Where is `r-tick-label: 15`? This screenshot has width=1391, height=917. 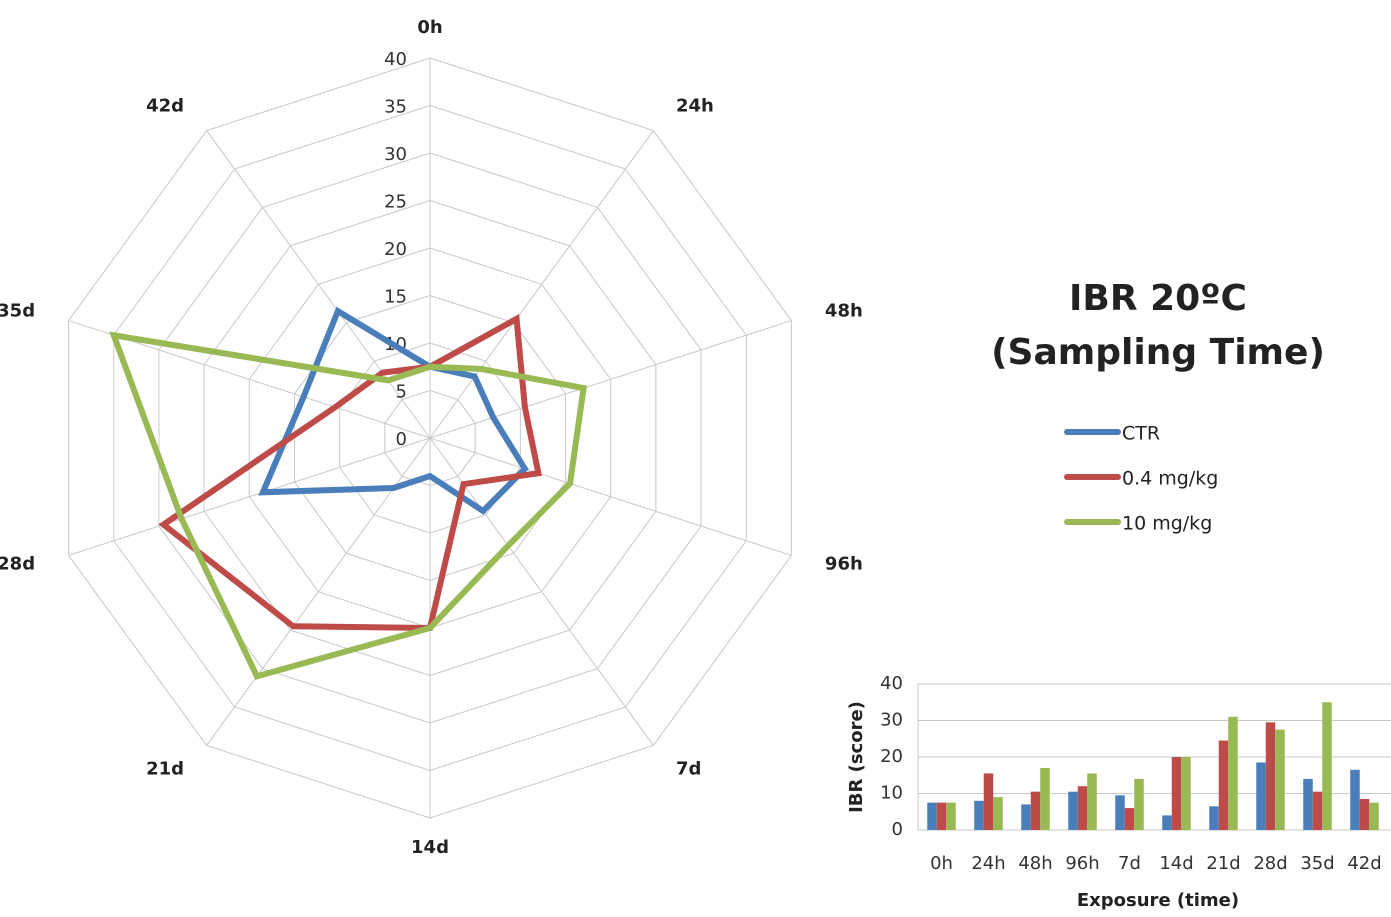
r-tick-label: 15 is located at coordinates (395, 297).